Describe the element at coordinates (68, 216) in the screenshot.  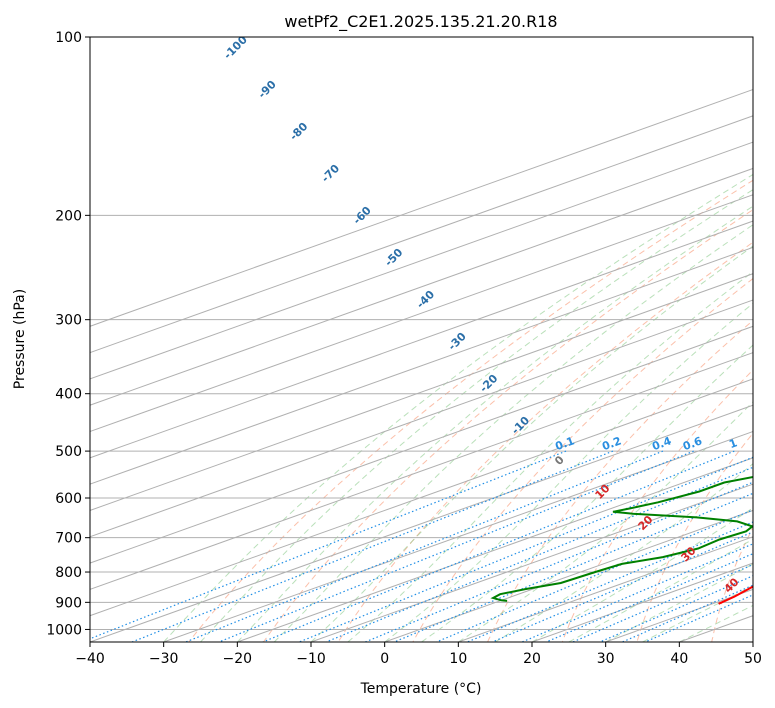
I see `y-tick-label: 200` at that location.